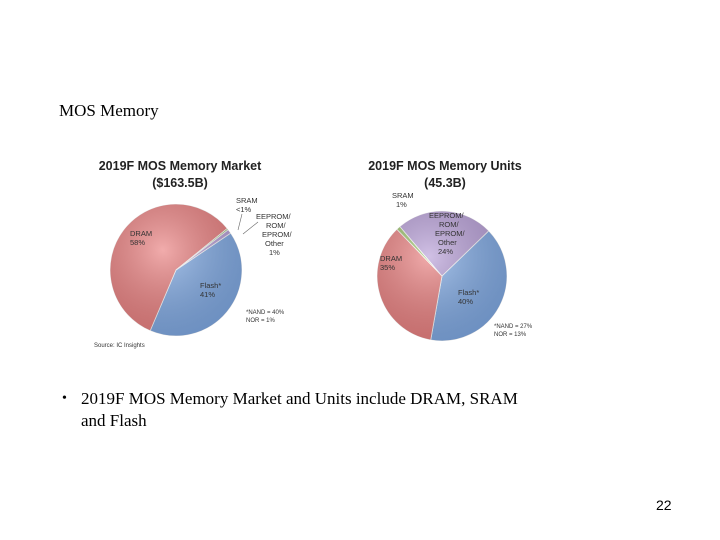 The height and width of the screenshot is (540, 720). I want to click on chart1-label-dram: DRAM 58%, so click(142, 238).